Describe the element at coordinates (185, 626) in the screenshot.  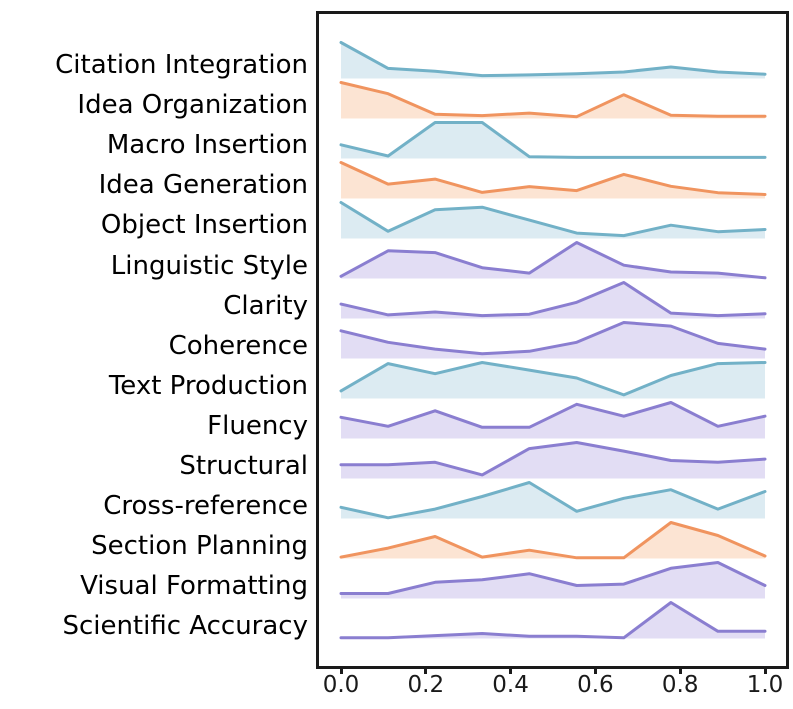
I see `row-label-scientific-accuracy: Scientific Accuracy` at that location.